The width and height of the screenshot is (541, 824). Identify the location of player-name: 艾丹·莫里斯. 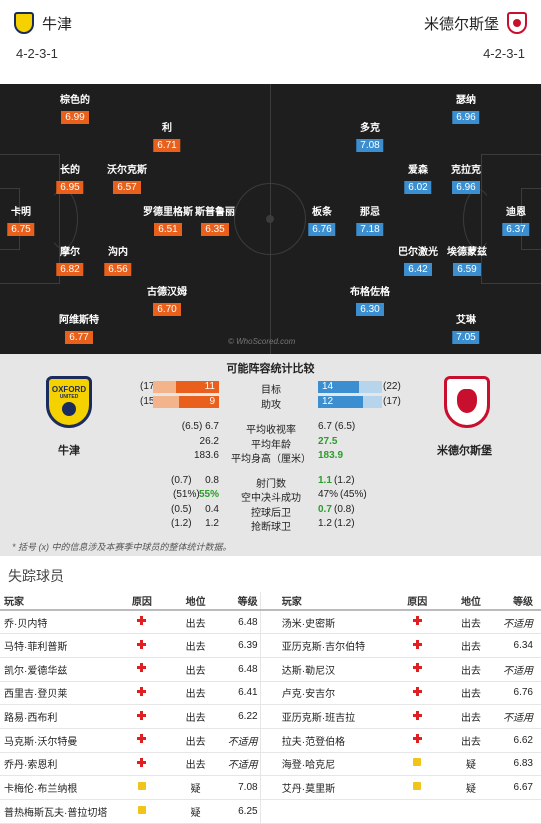
(336, 787).